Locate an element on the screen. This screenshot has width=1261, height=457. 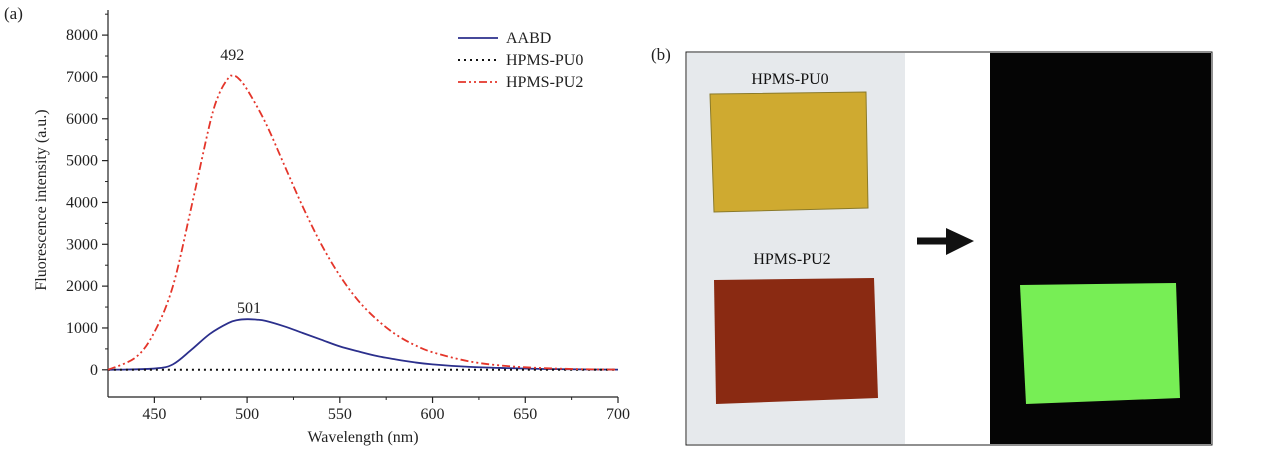
x-tick-label: 500 is located at coordinates (247, 414).